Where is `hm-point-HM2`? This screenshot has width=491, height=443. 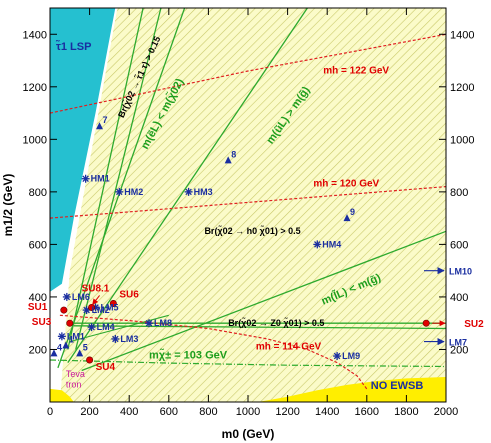 hm-point-HM2 is located at coordinates (119, 191).